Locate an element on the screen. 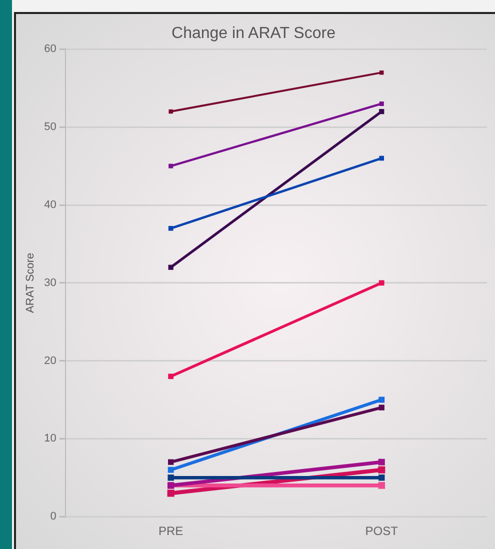 The height and width of the screenshot is (549, 495). y-tick-label: 40 is located at coordinates (50, 205).